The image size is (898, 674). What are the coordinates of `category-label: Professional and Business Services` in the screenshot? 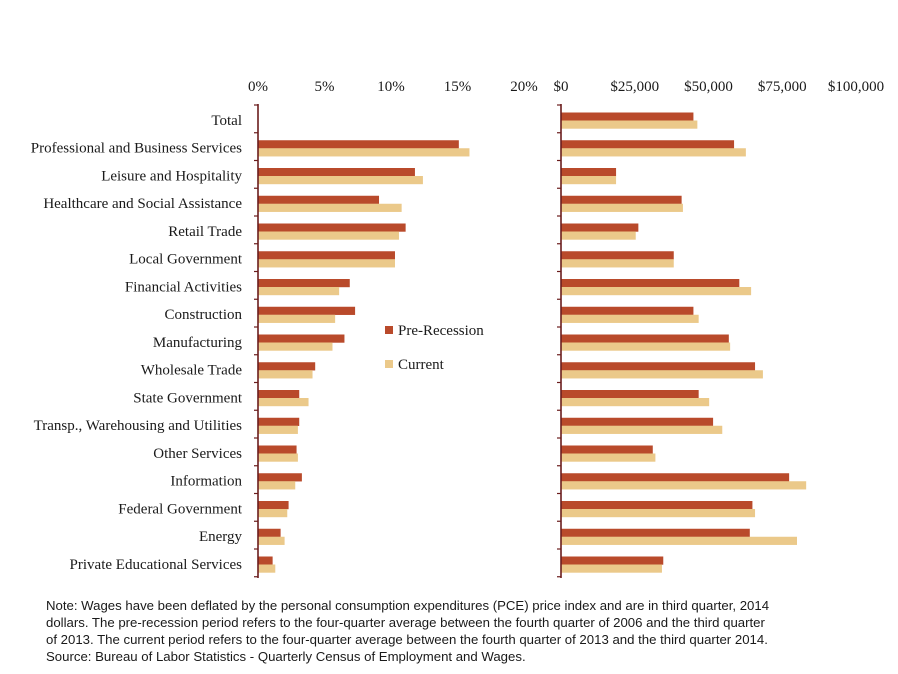 It's located at (136, 149).